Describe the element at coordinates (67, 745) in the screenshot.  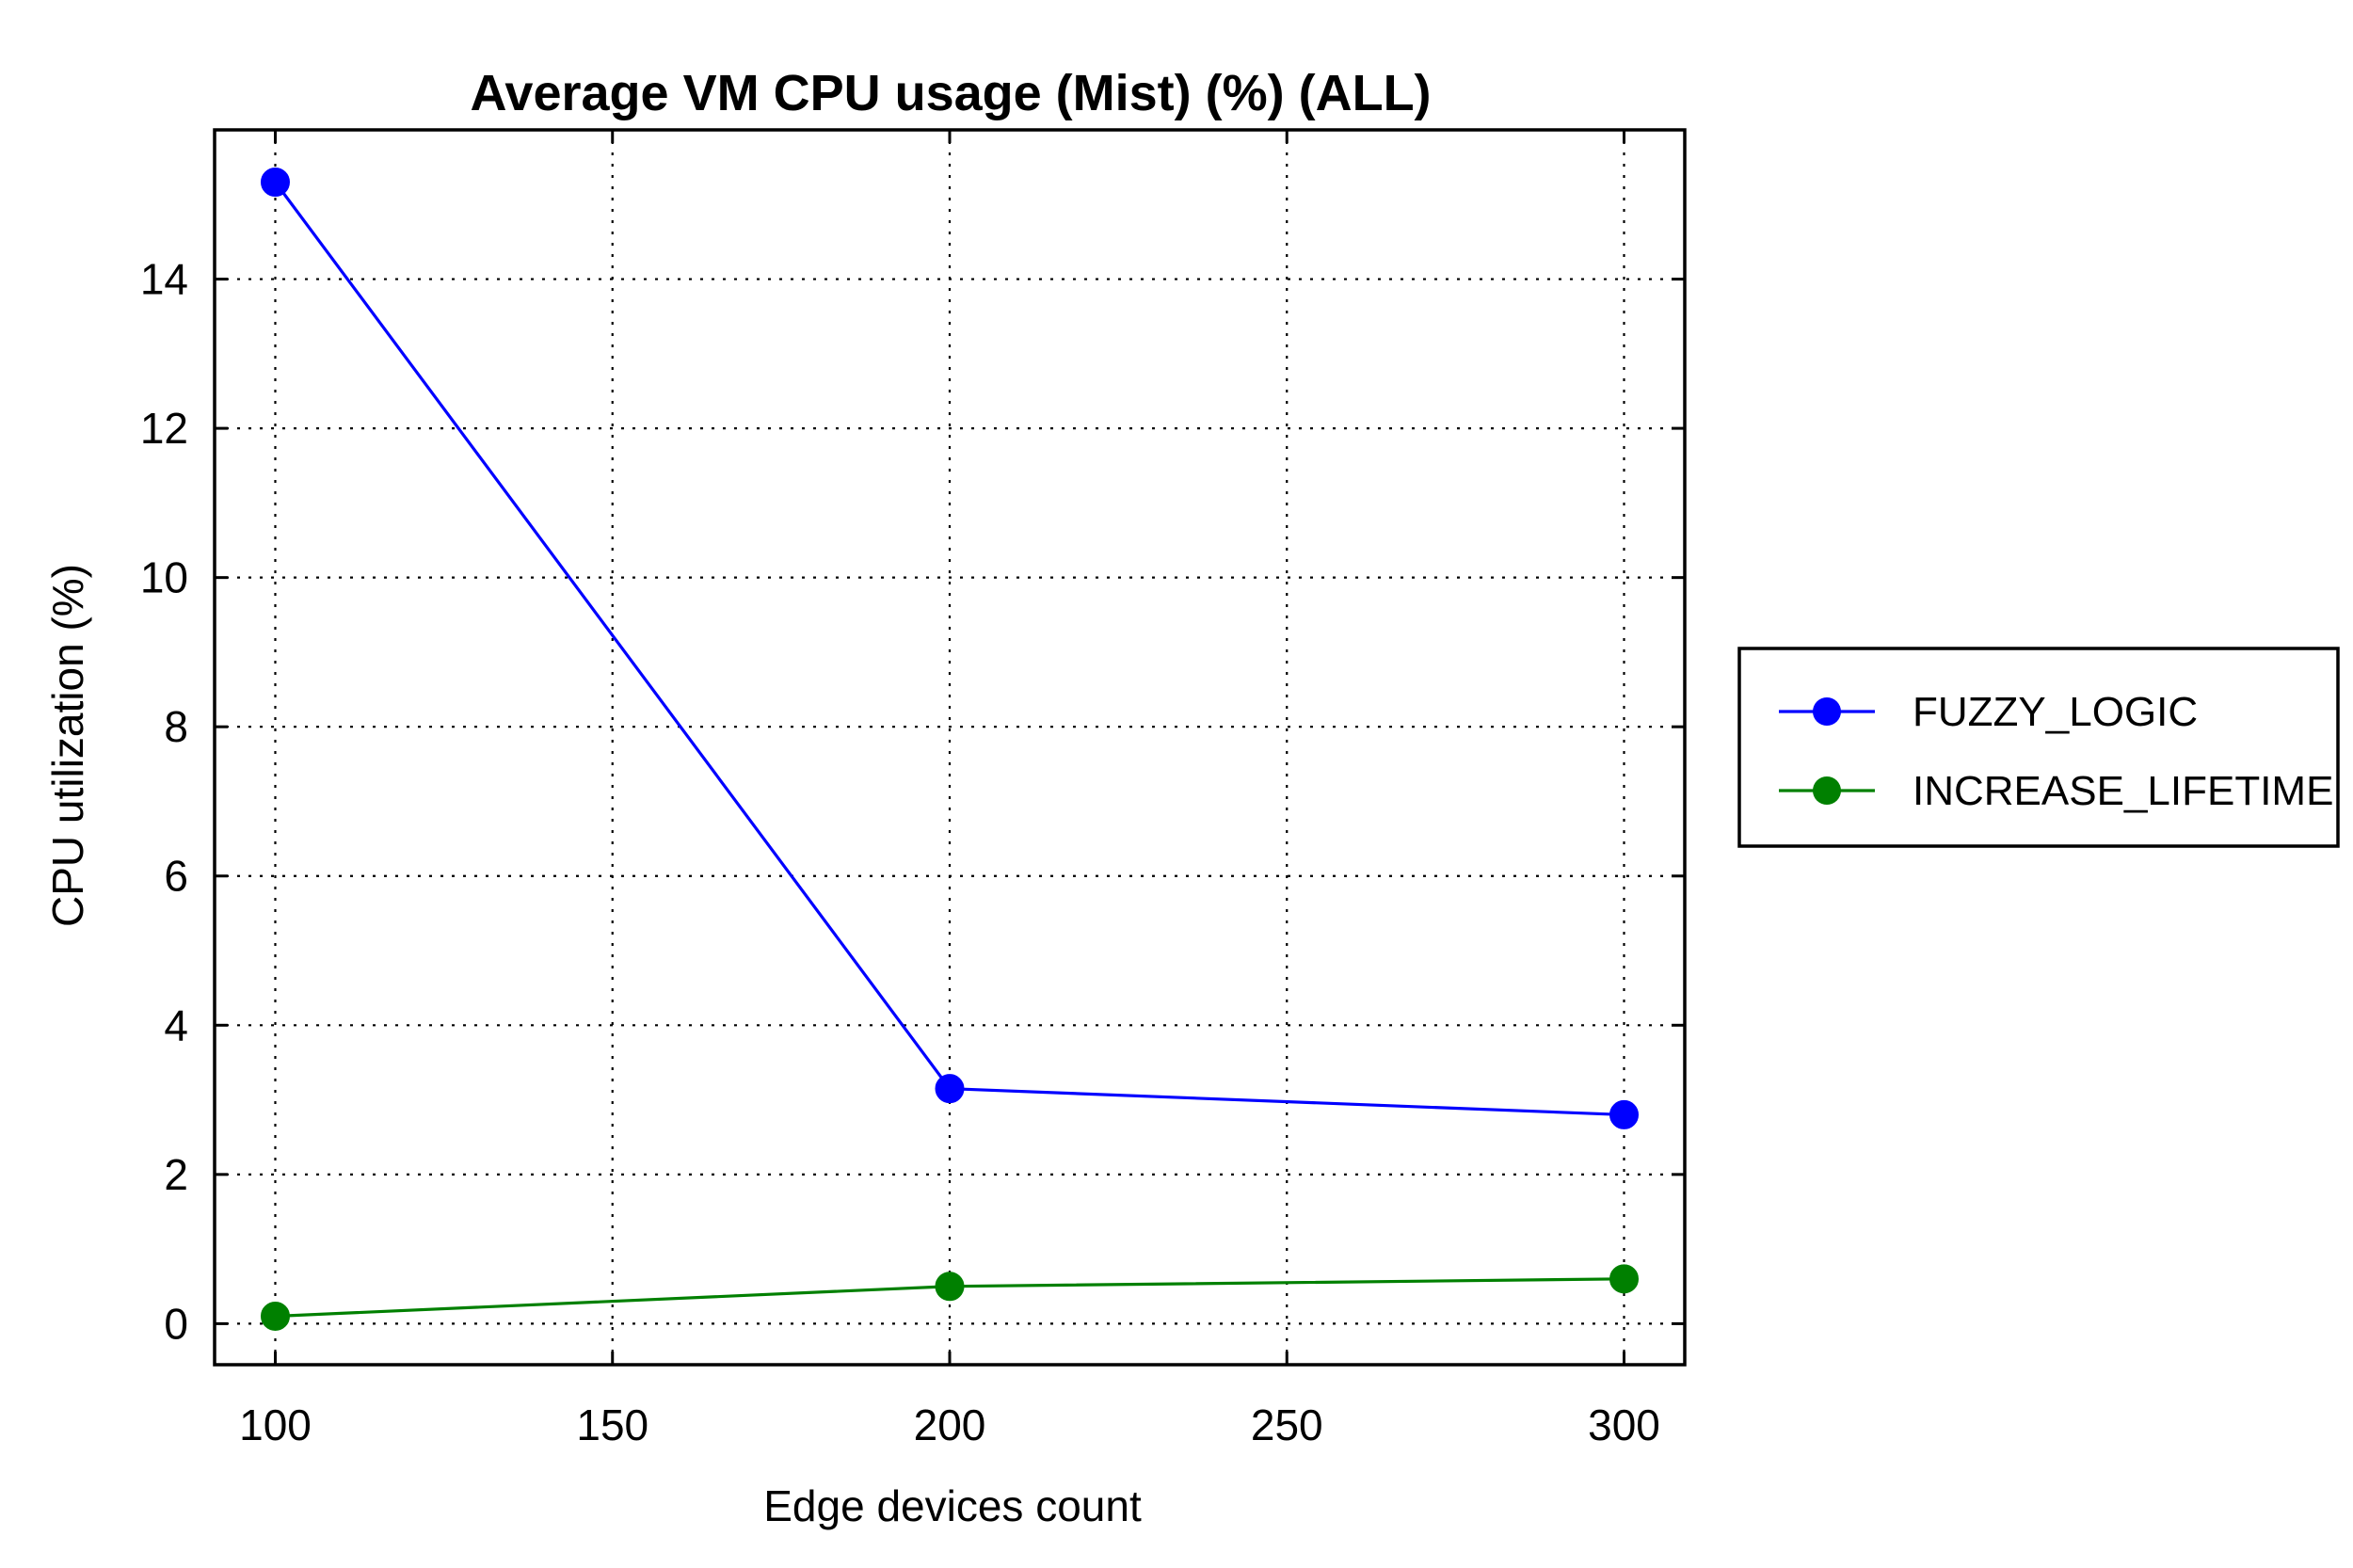
I see `y-axis-label: CPU utilization (%)` at that location.